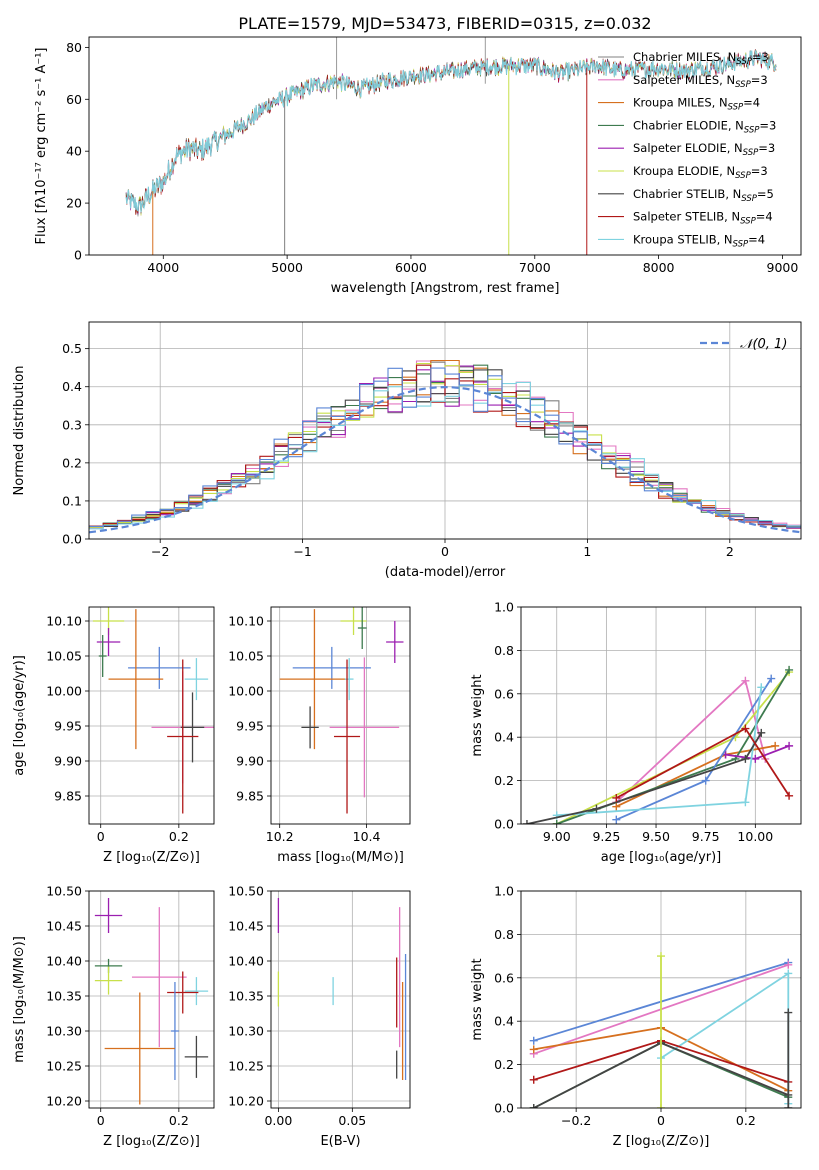 This screenshot has height=1170, width=819. I want to click on age_vs_Z-frame, so click(151, 715).